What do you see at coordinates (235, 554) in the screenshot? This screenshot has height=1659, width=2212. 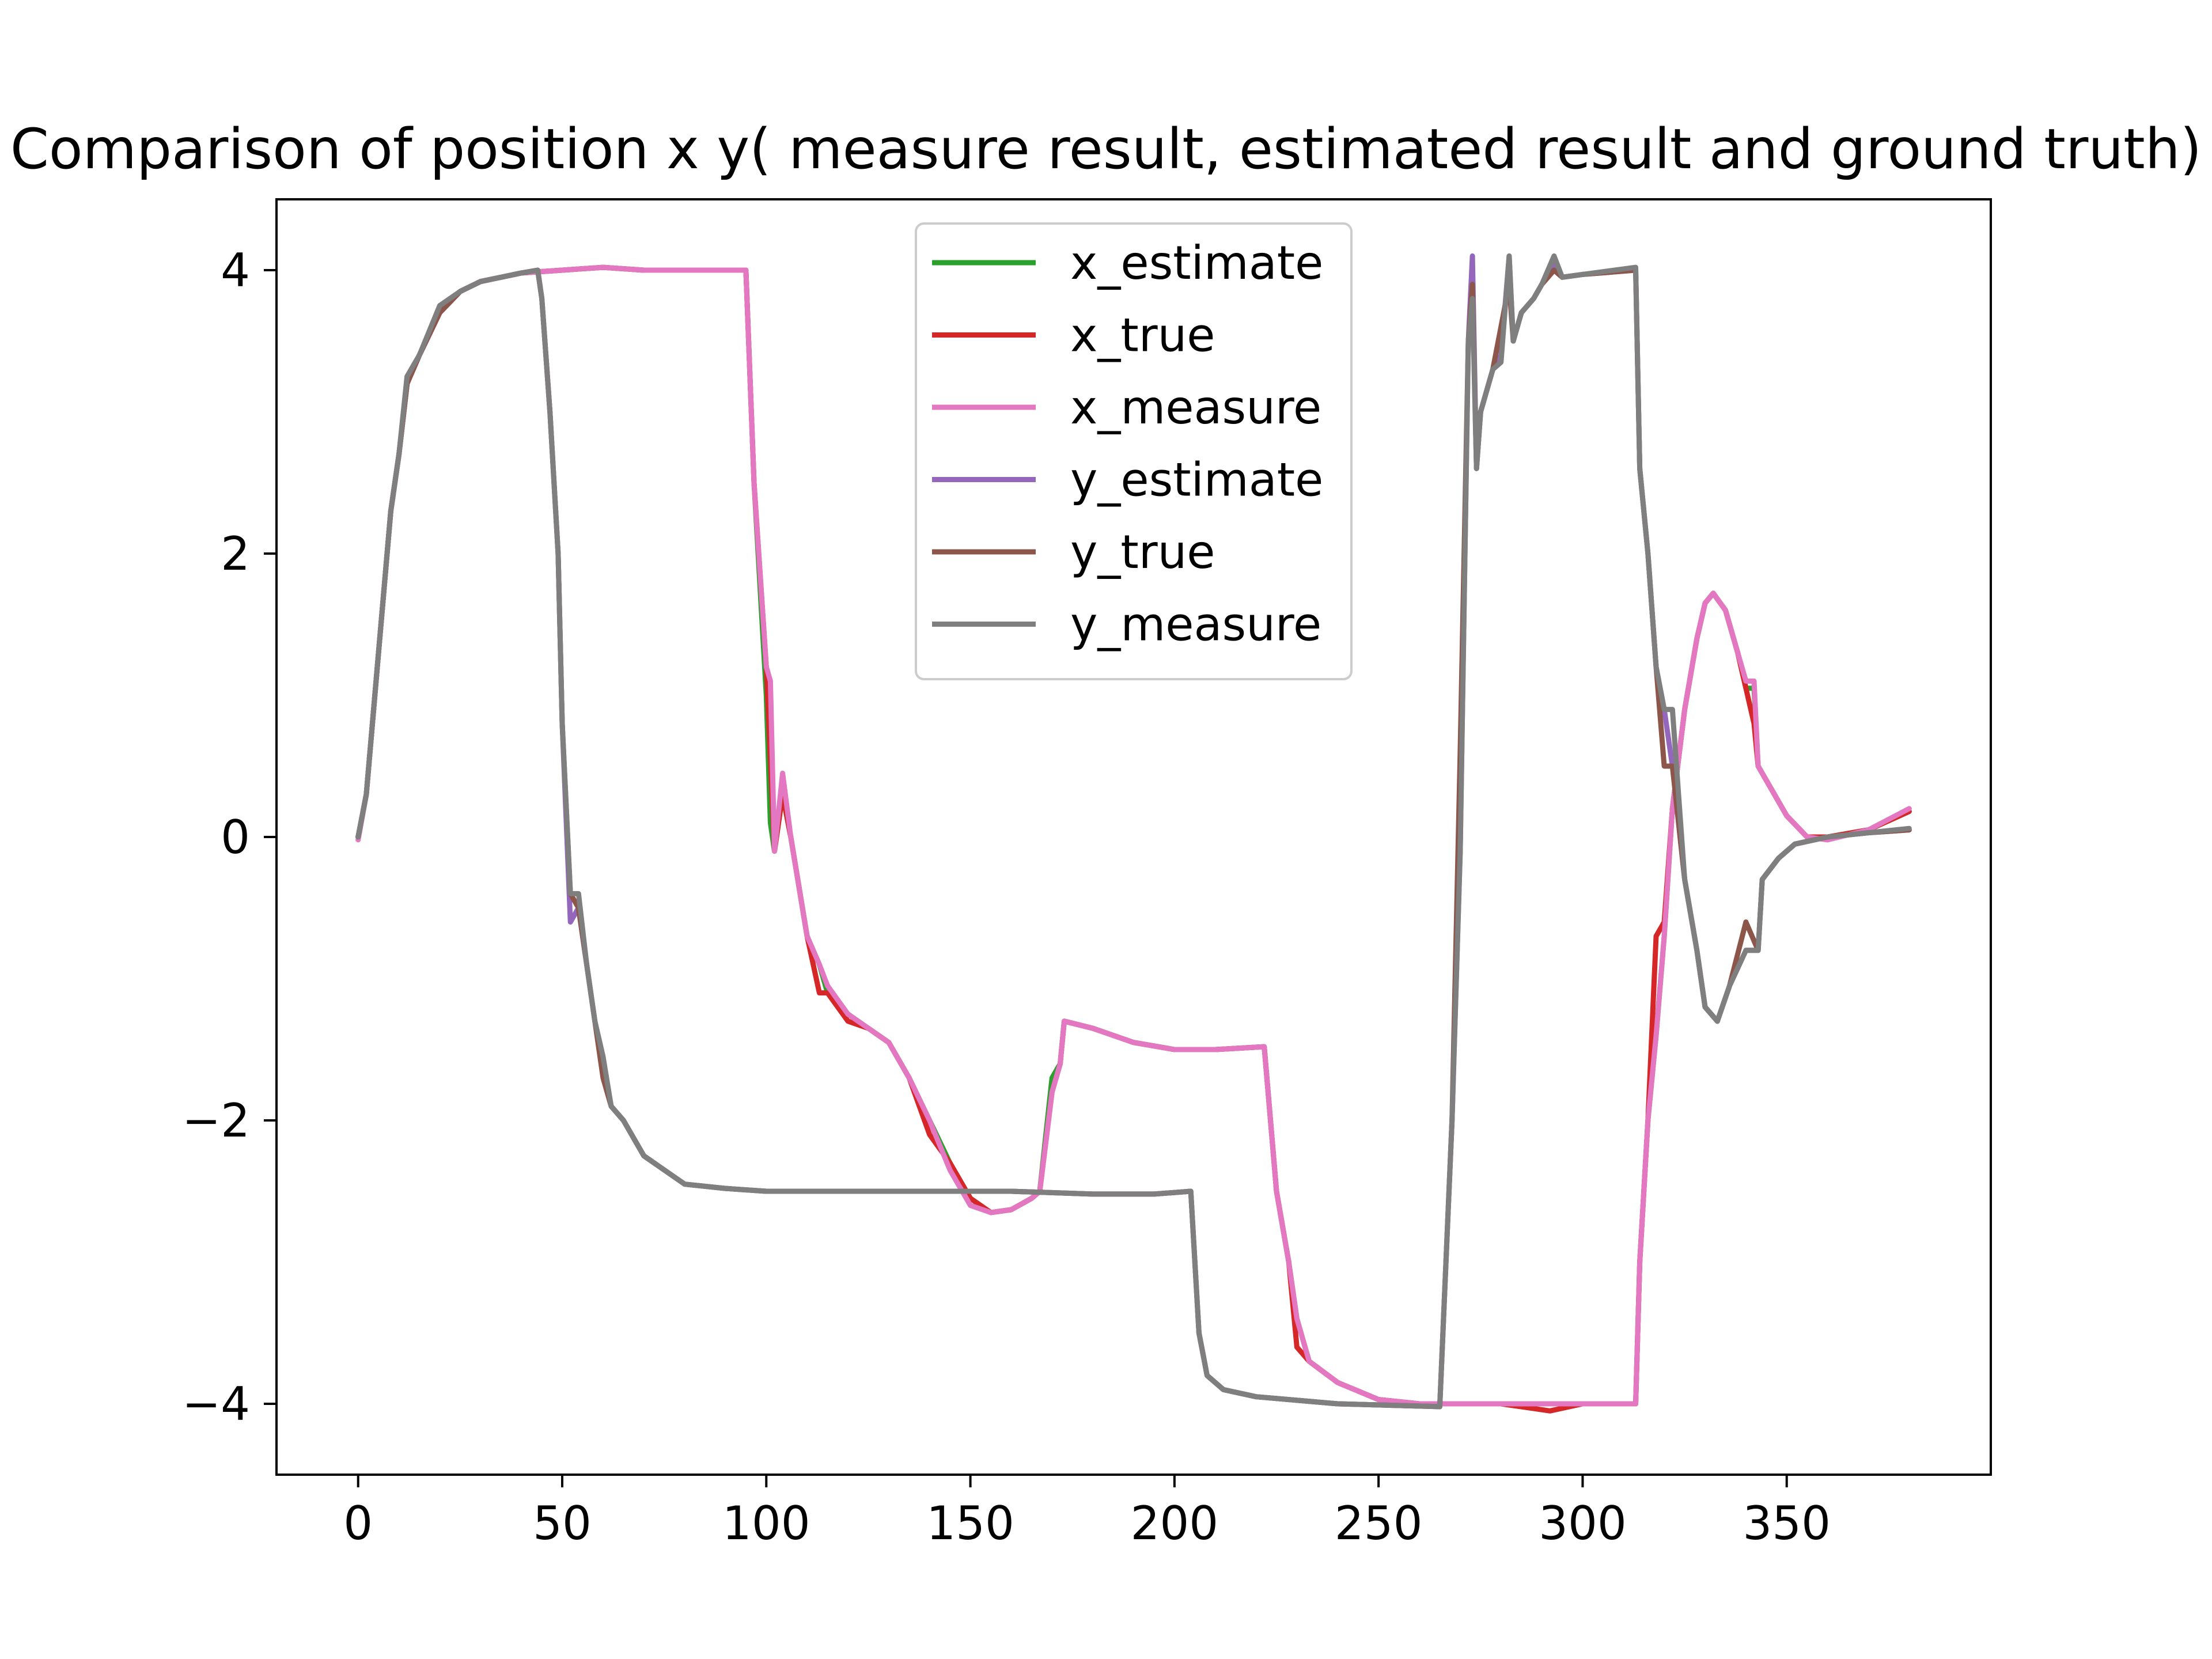 I see `y-tick-label: 2` at bounding box center [235, 554].